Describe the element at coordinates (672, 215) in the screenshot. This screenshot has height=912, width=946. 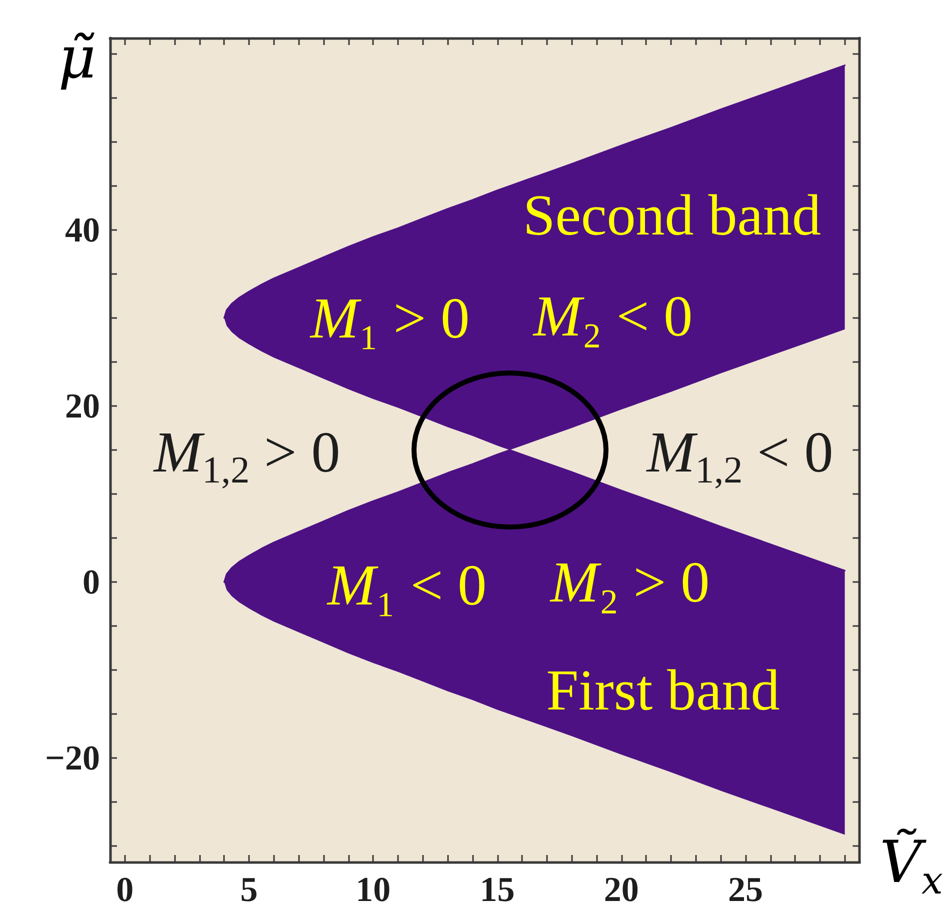
I see `annotation: Second band` at that location.